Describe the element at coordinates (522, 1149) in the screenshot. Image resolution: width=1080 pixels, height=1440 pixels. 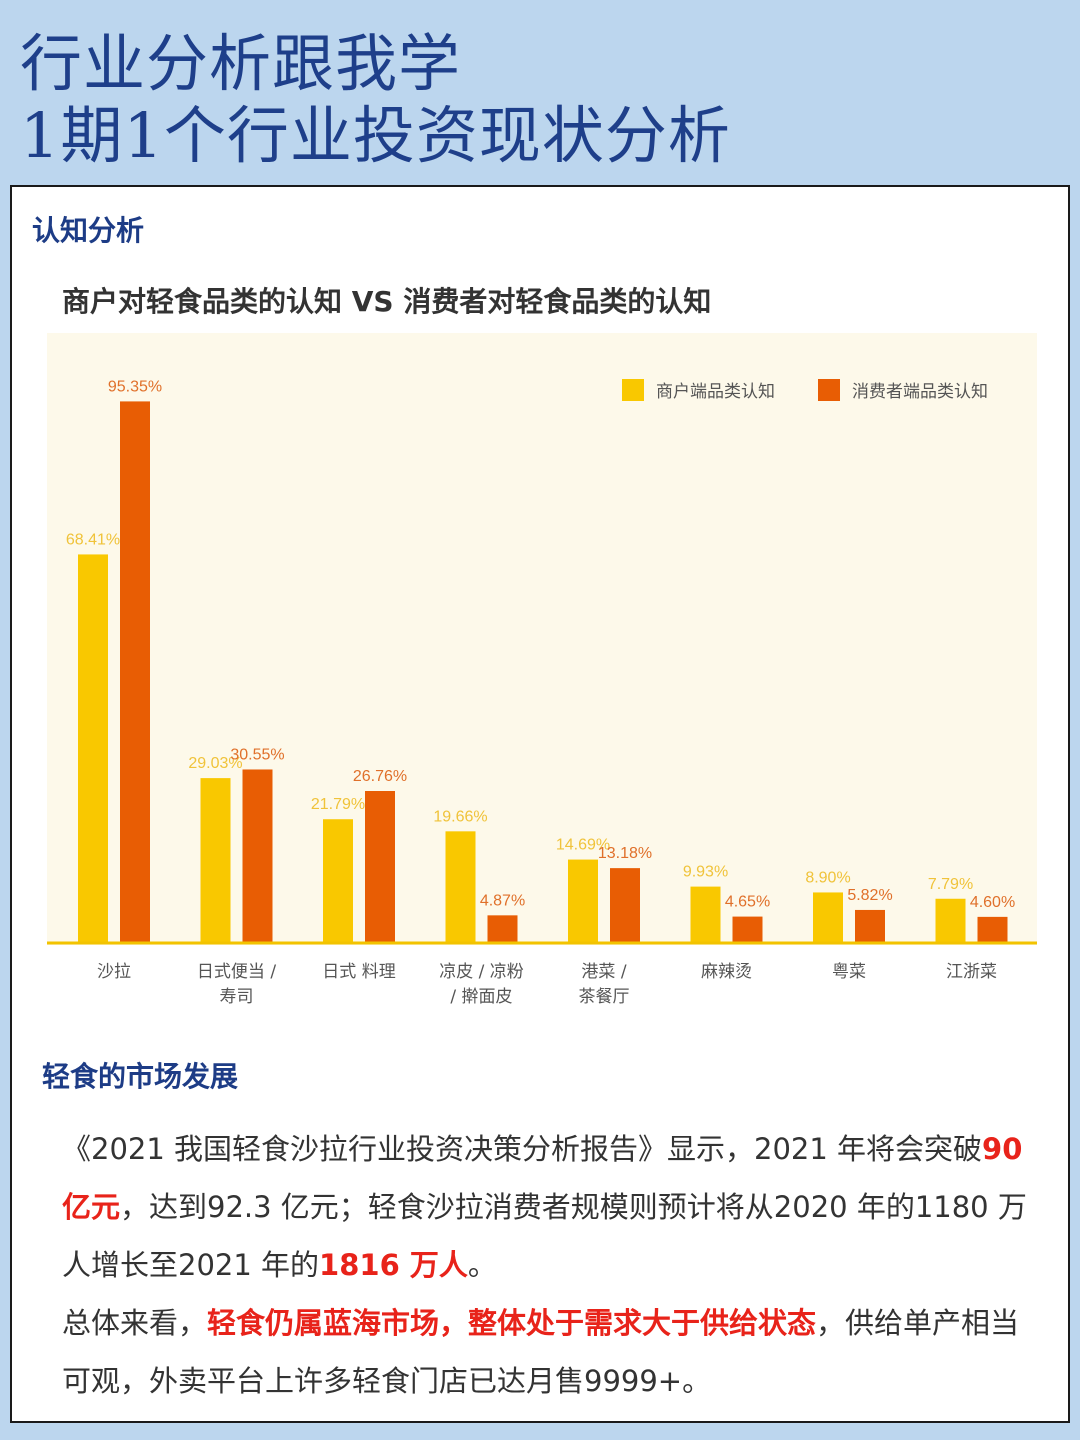
I see `p1-text-a: 《2021 我国轻食沙拉行业投资决策分析报告》显示，2021 年将会突破` at that location.